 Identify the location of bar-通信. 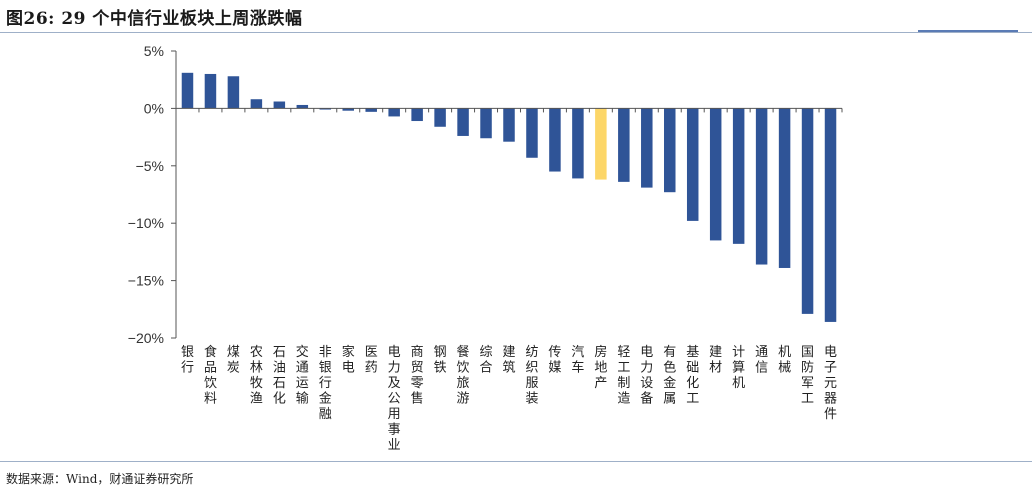
(761, 186).